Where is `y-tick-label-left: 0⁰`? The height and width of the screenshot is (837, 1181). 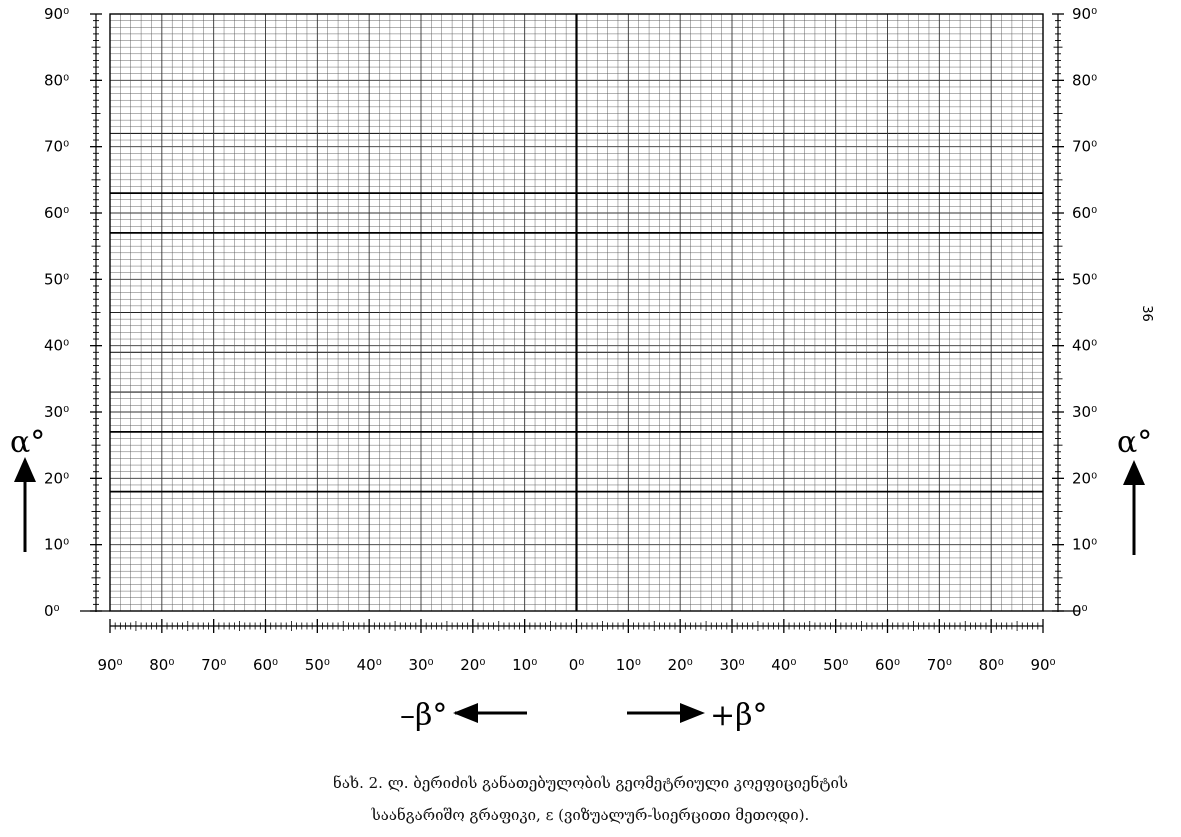 y-tick-label-left: 0⁰ is located at coordinates (52, 611).